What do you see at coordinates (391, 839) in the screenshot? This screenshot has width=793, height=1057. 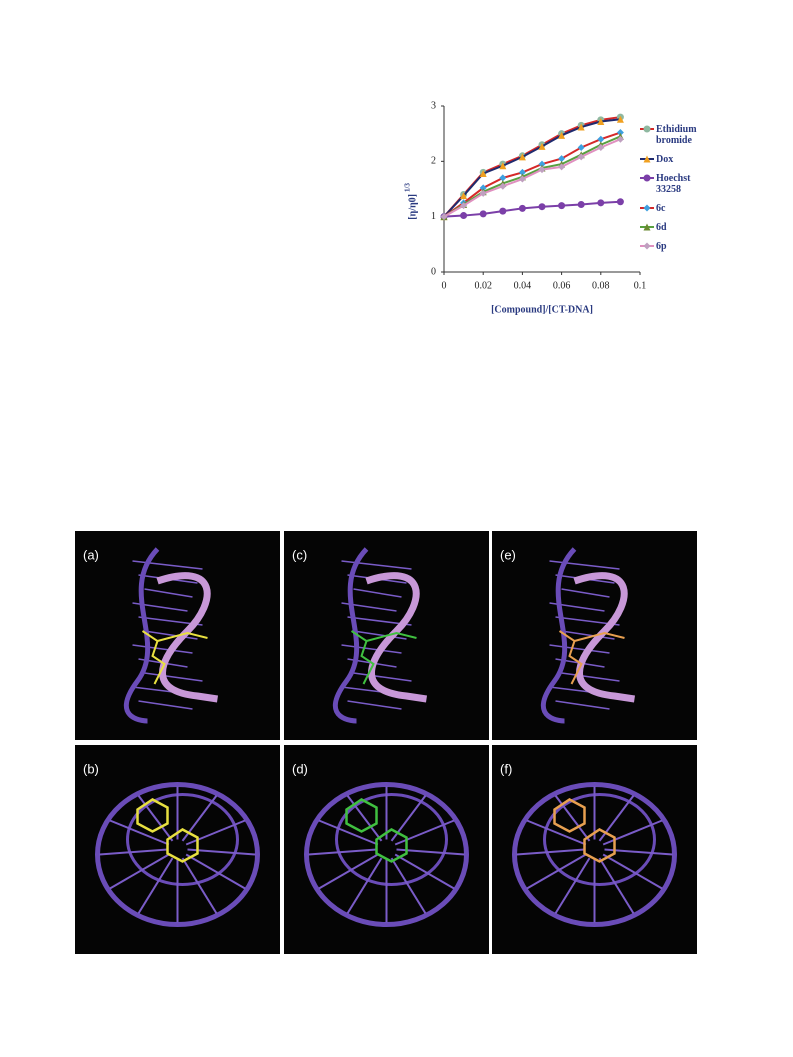 I see `dna-ring-inner` at bounding box center [391, 839].